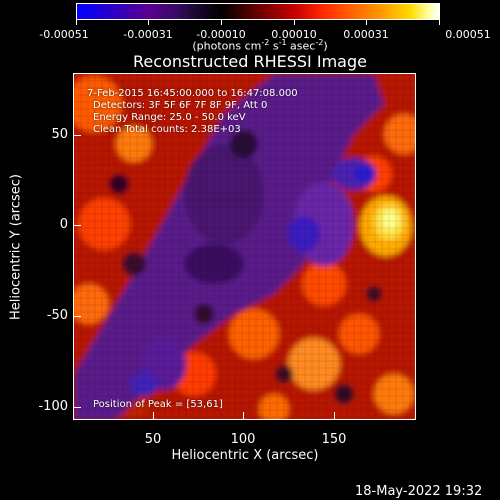  I want to click on image-title: Reconstructed RHESSI Image, so click(250, 61).